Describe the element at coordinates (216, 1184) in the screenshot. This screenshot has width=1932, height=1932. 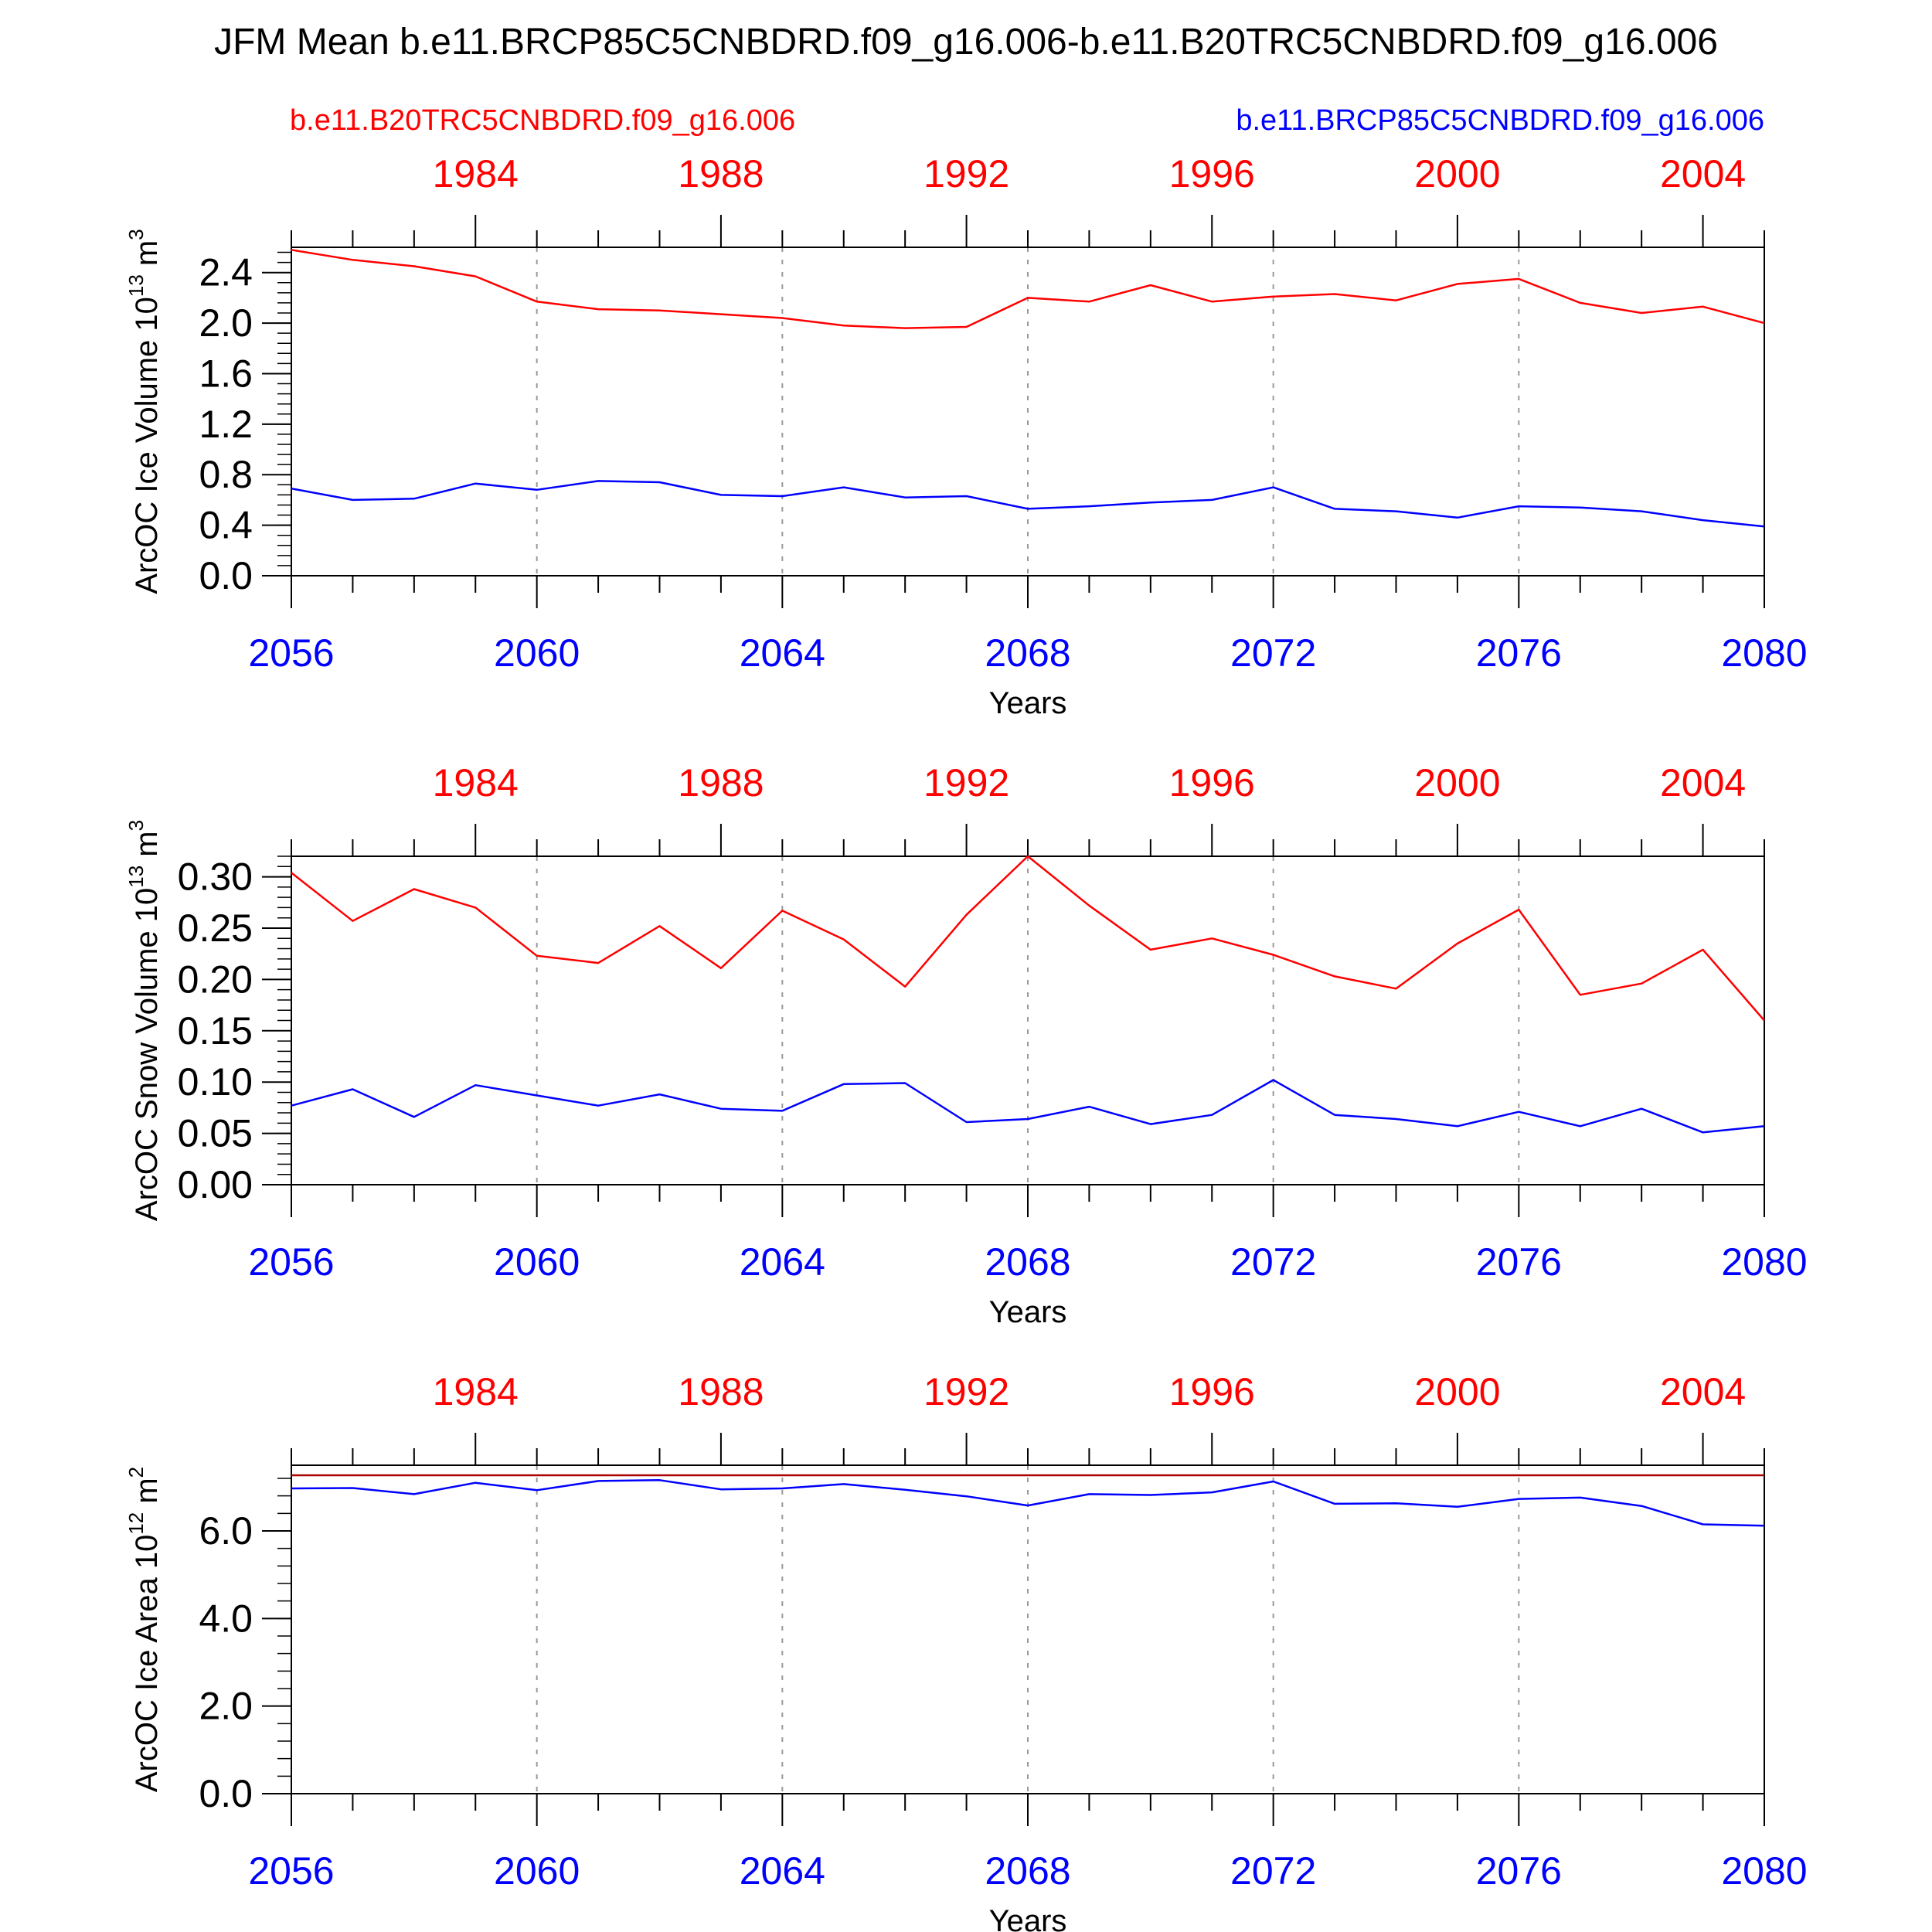
I see `y-tick-label: 0.00` at that location.